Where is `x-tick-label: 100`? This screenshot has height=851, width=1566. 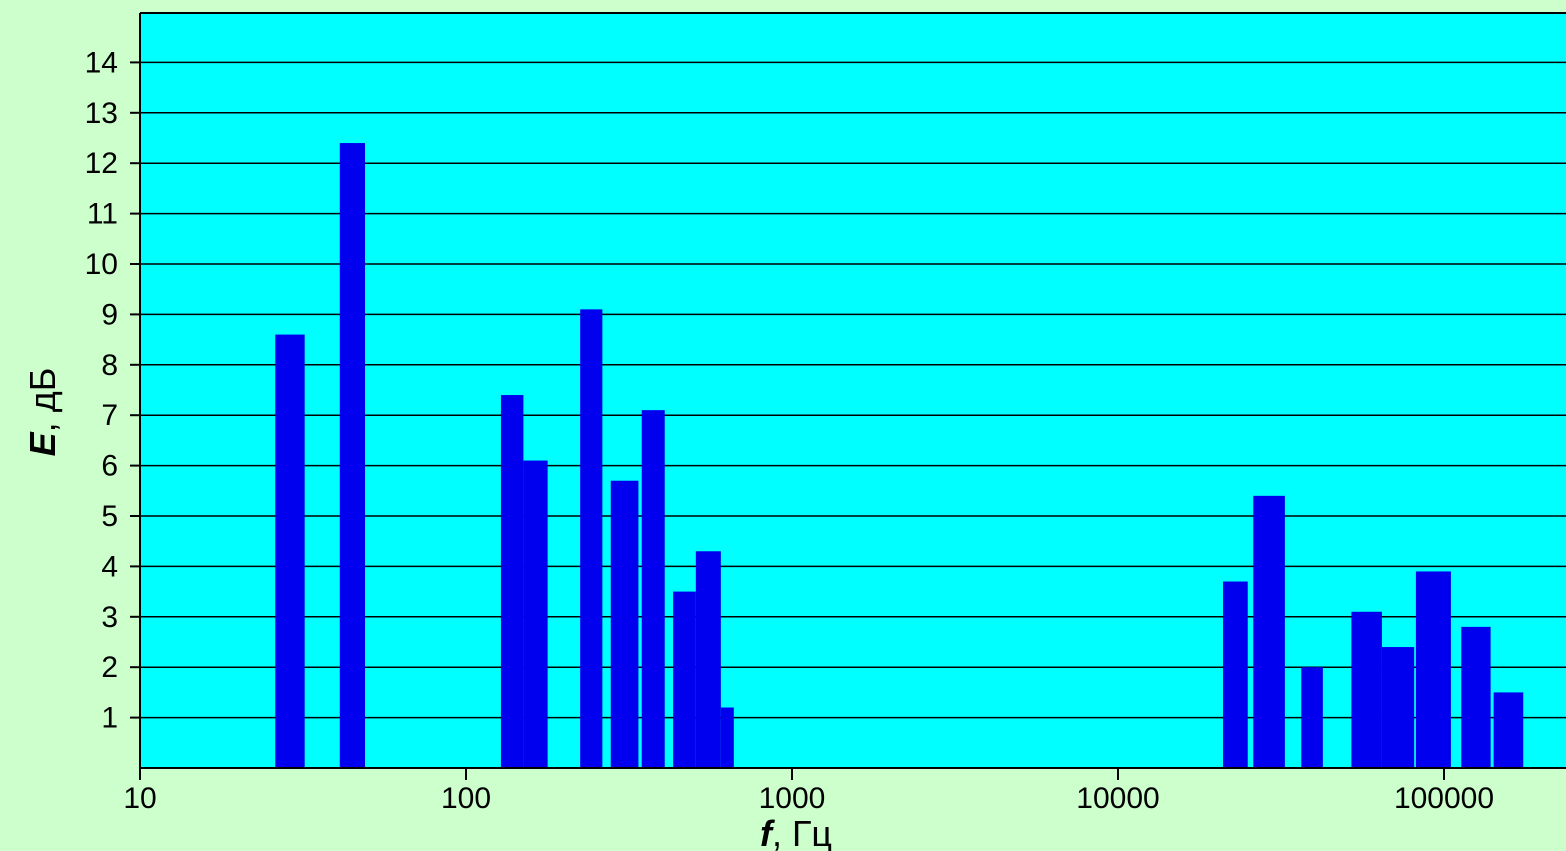 x-tick-label: 100 is located at coordinates (466, 798).